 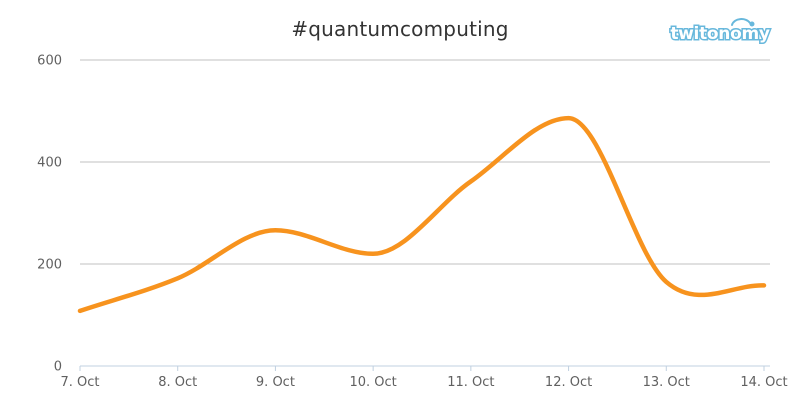 What do you see at coordinates (568, 382) in the screenshot?
I see `x-tick-label: 12. Oct` at bounding box center [568, 382].